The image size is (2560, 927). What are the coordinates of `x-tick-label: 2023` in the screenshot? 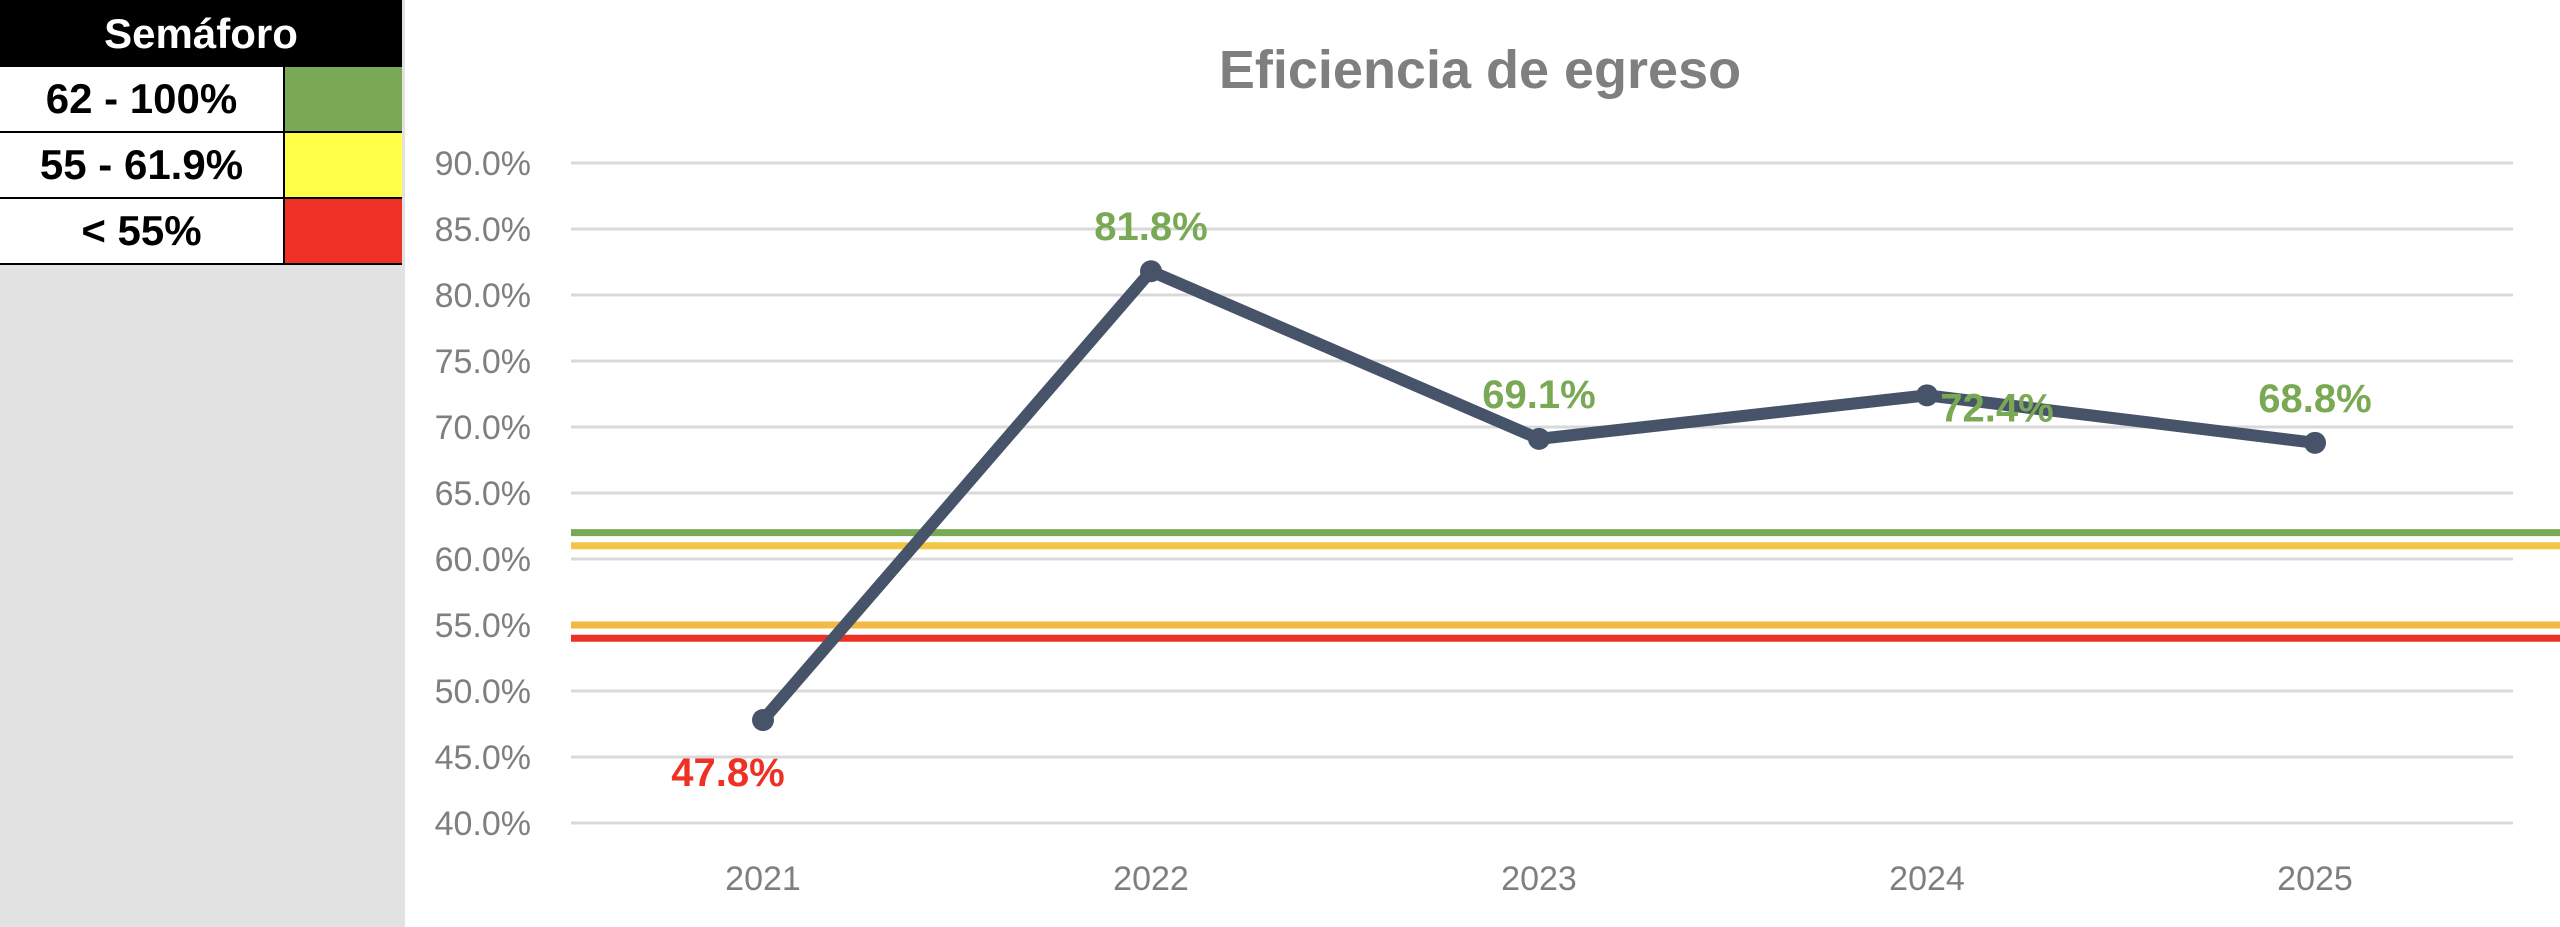 It's located at (1539, 879).